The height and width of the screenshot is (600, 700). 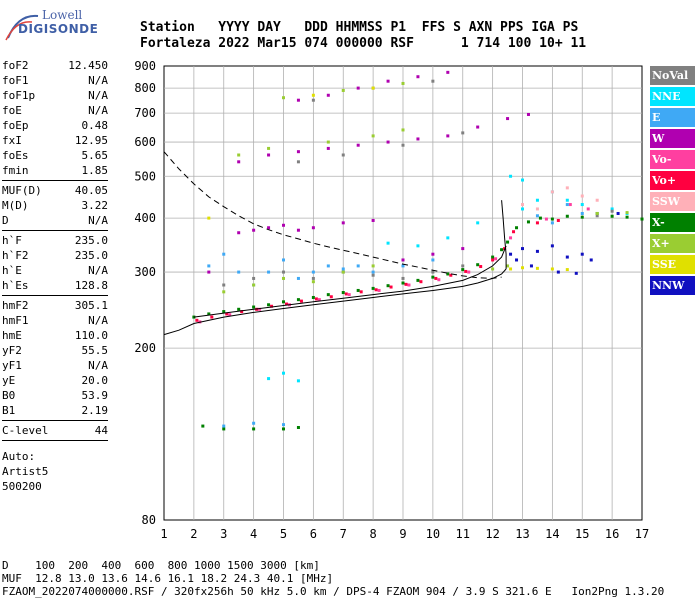 What do you see at coordinates (55, 365) in the screenshot?
I see `param-row: yF1 N/A` at bounding box center [55, 365].